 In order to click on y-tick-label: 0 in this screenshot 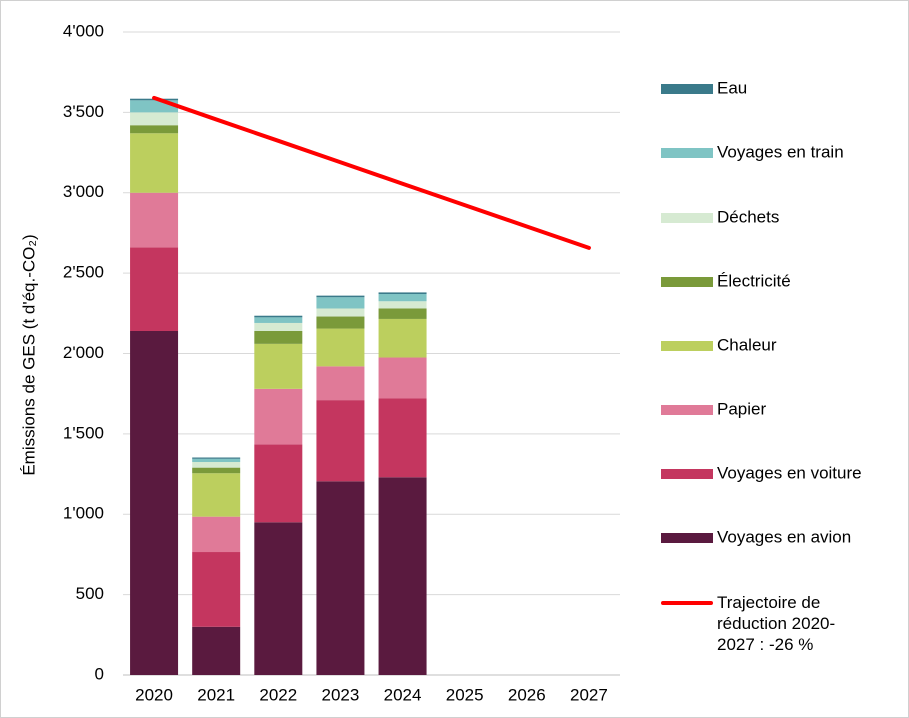, I will do `click(99, 673)`.